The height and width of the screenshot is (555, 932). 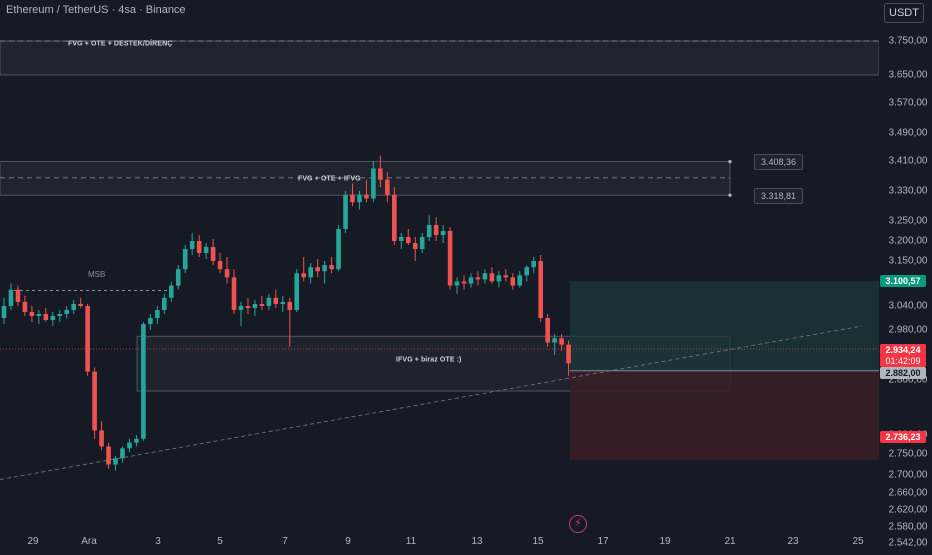 I want to click on current-price-tag: 2.934,24, so click(x=903, y=350).